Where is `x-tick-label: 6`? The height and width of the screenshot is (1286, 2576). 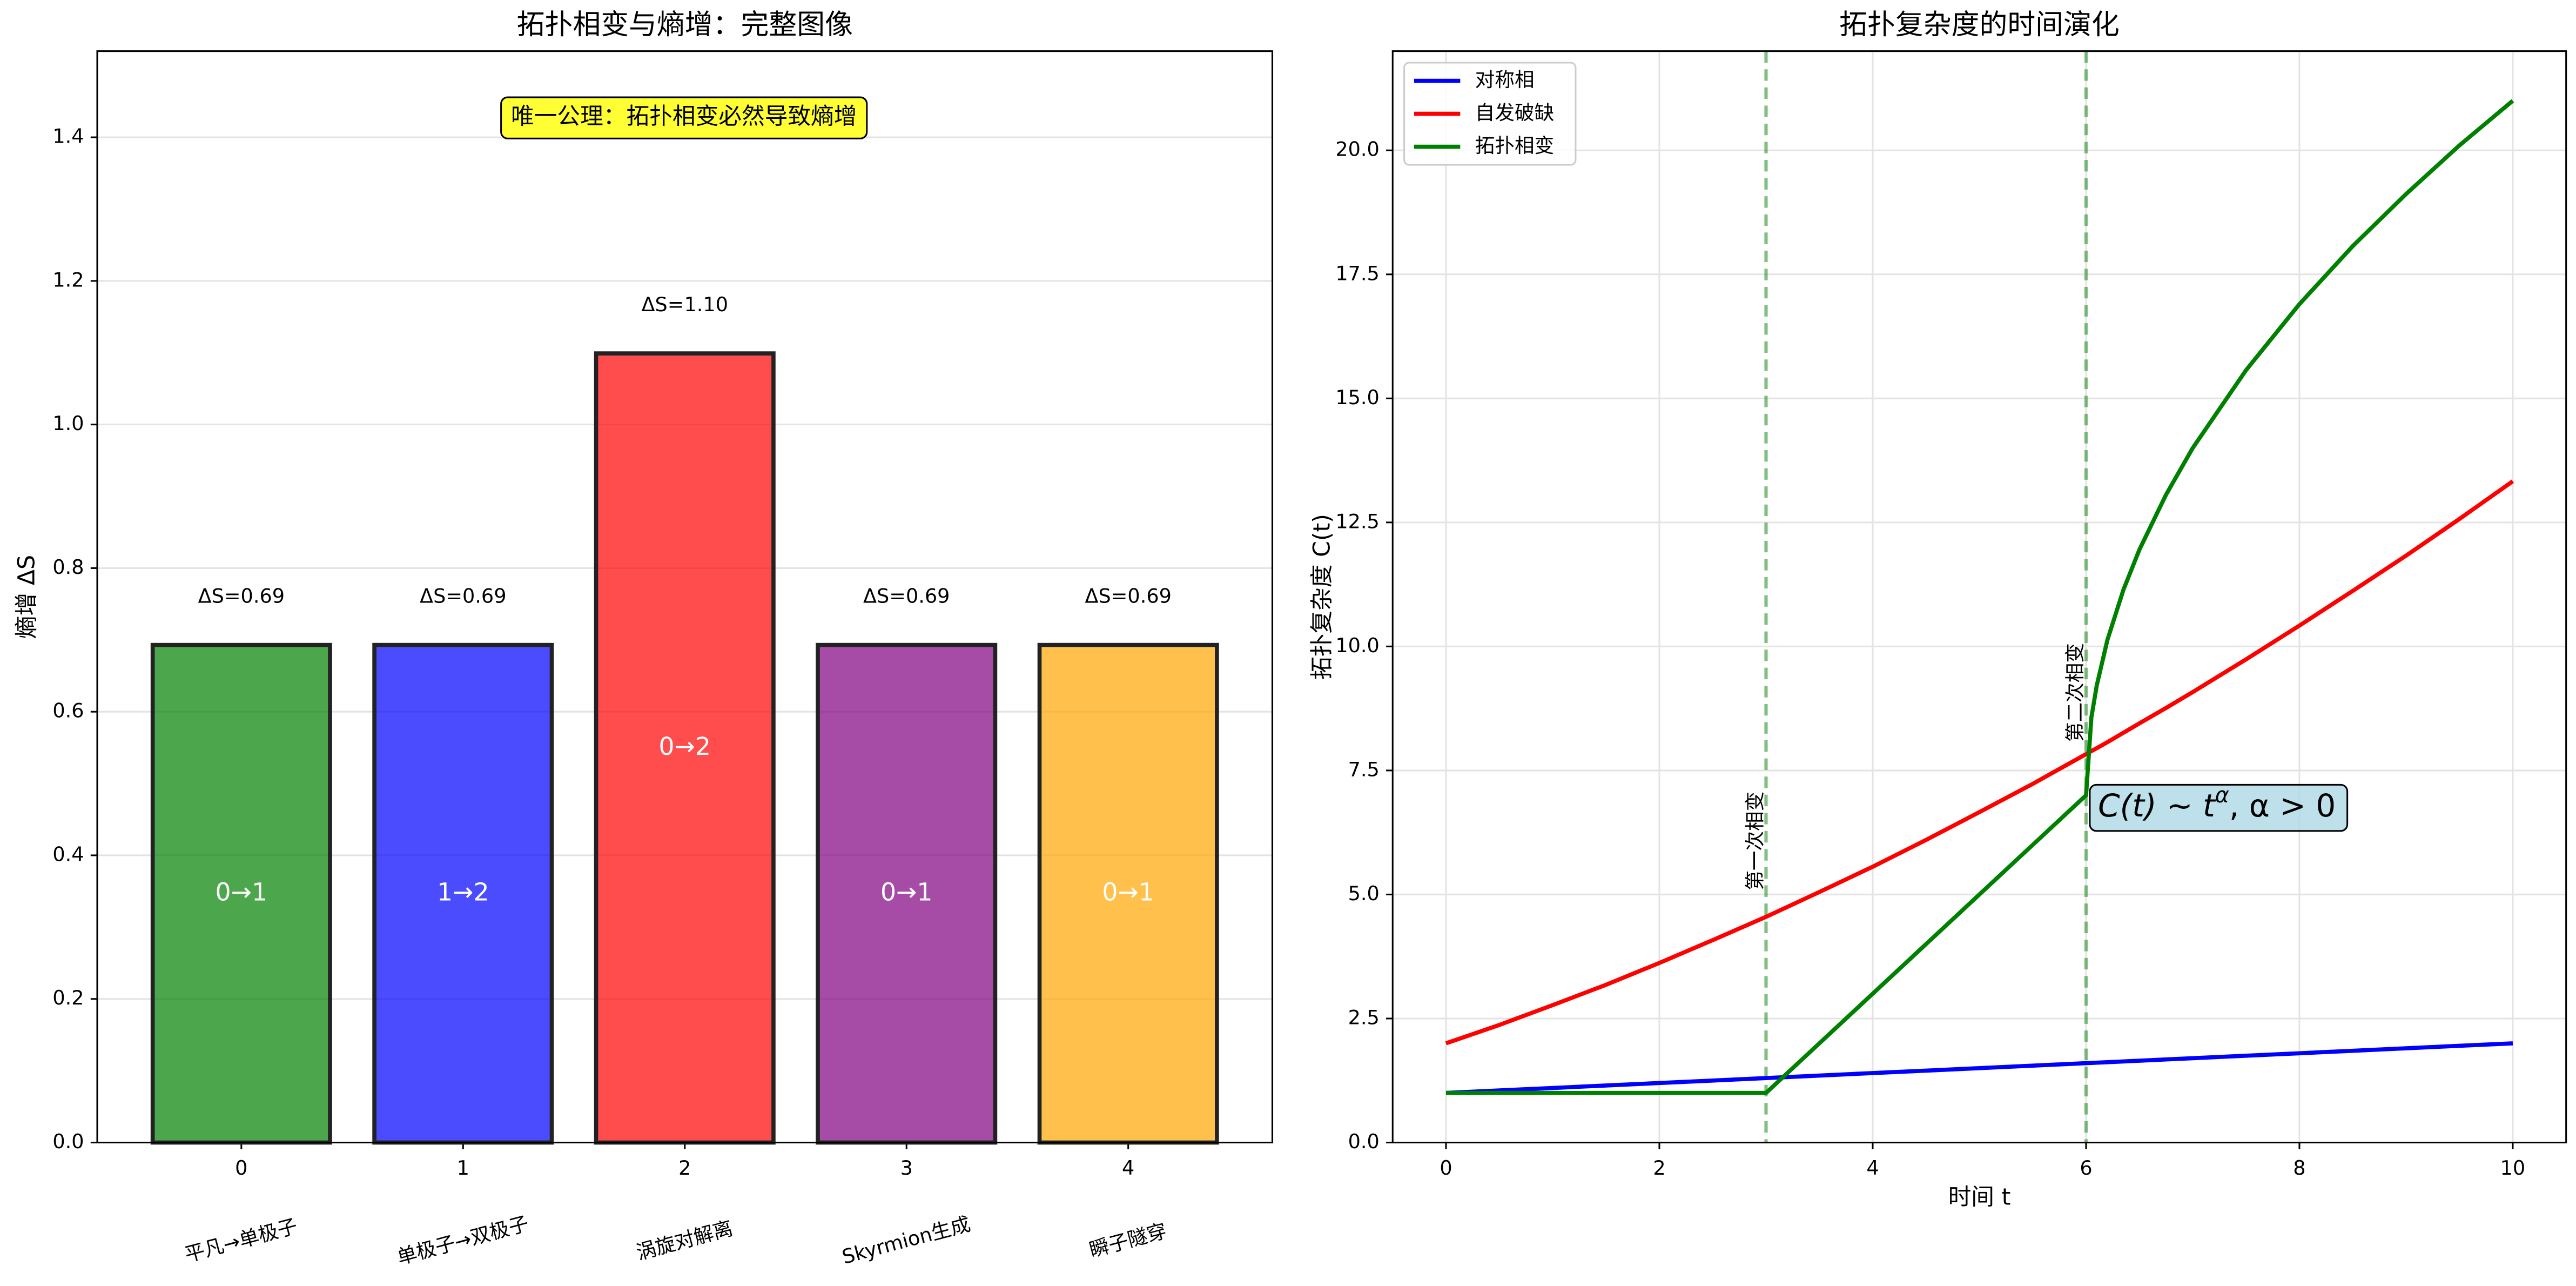 x-tick-label: 6 is located at coordinates (2086, 1168).